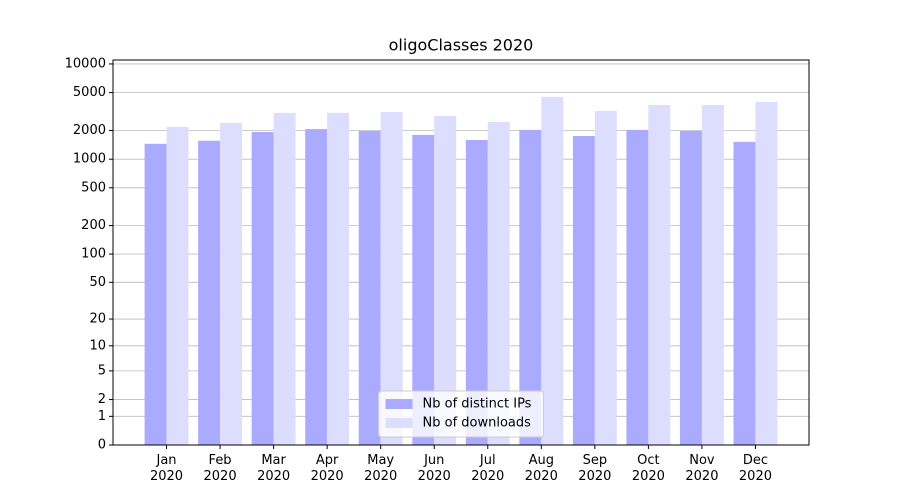 The image size is (900, 500). What do you see at coordinates (595, 468) in the screenshot?
I see `x-tick-label: Sep 2020` at bounding box center [595, 468].